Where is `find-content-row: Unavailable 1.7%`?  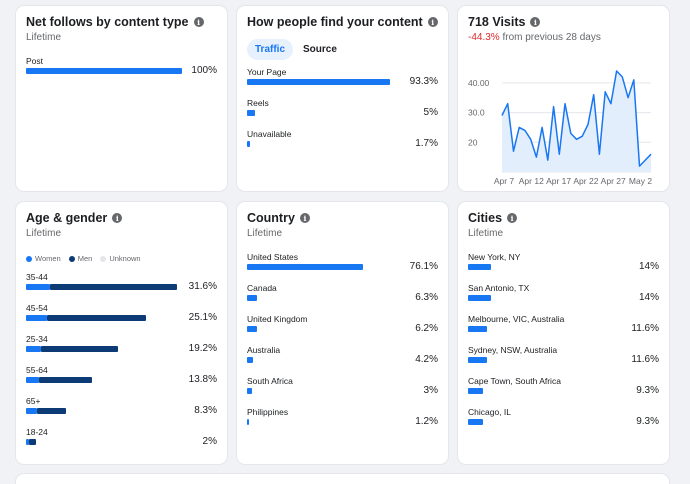 find-content-row: Unavailable 1.7% is located at coordinates (342, 141).